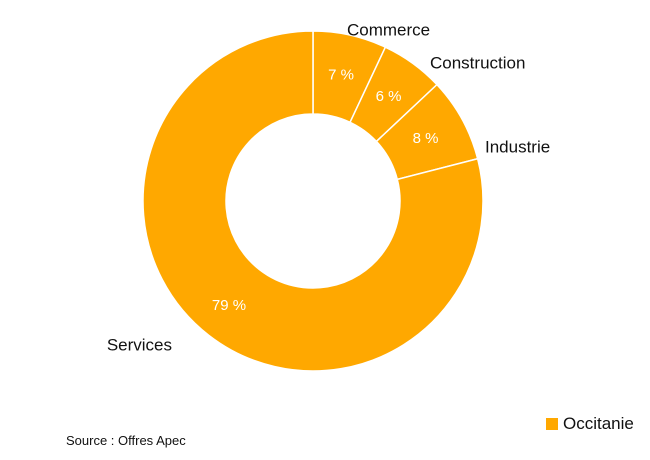 Image resolution: width=650 pixels, height=460 pixels. What do you see at coordinates (389, 96) in the screenshot?
I see `value-label-construction: 6 %` at bounding box center [389, 96].